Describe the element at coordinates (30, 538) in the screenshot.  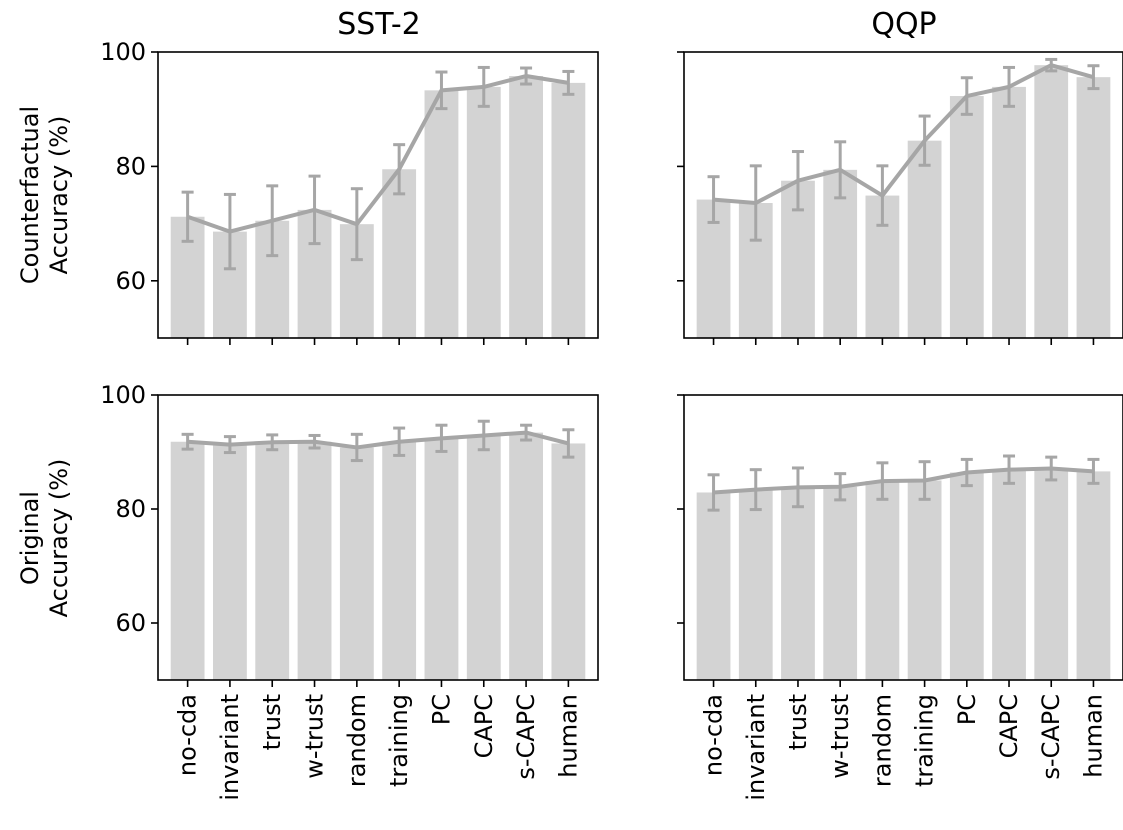
I see `row-label-original-line1: Original` at that location.